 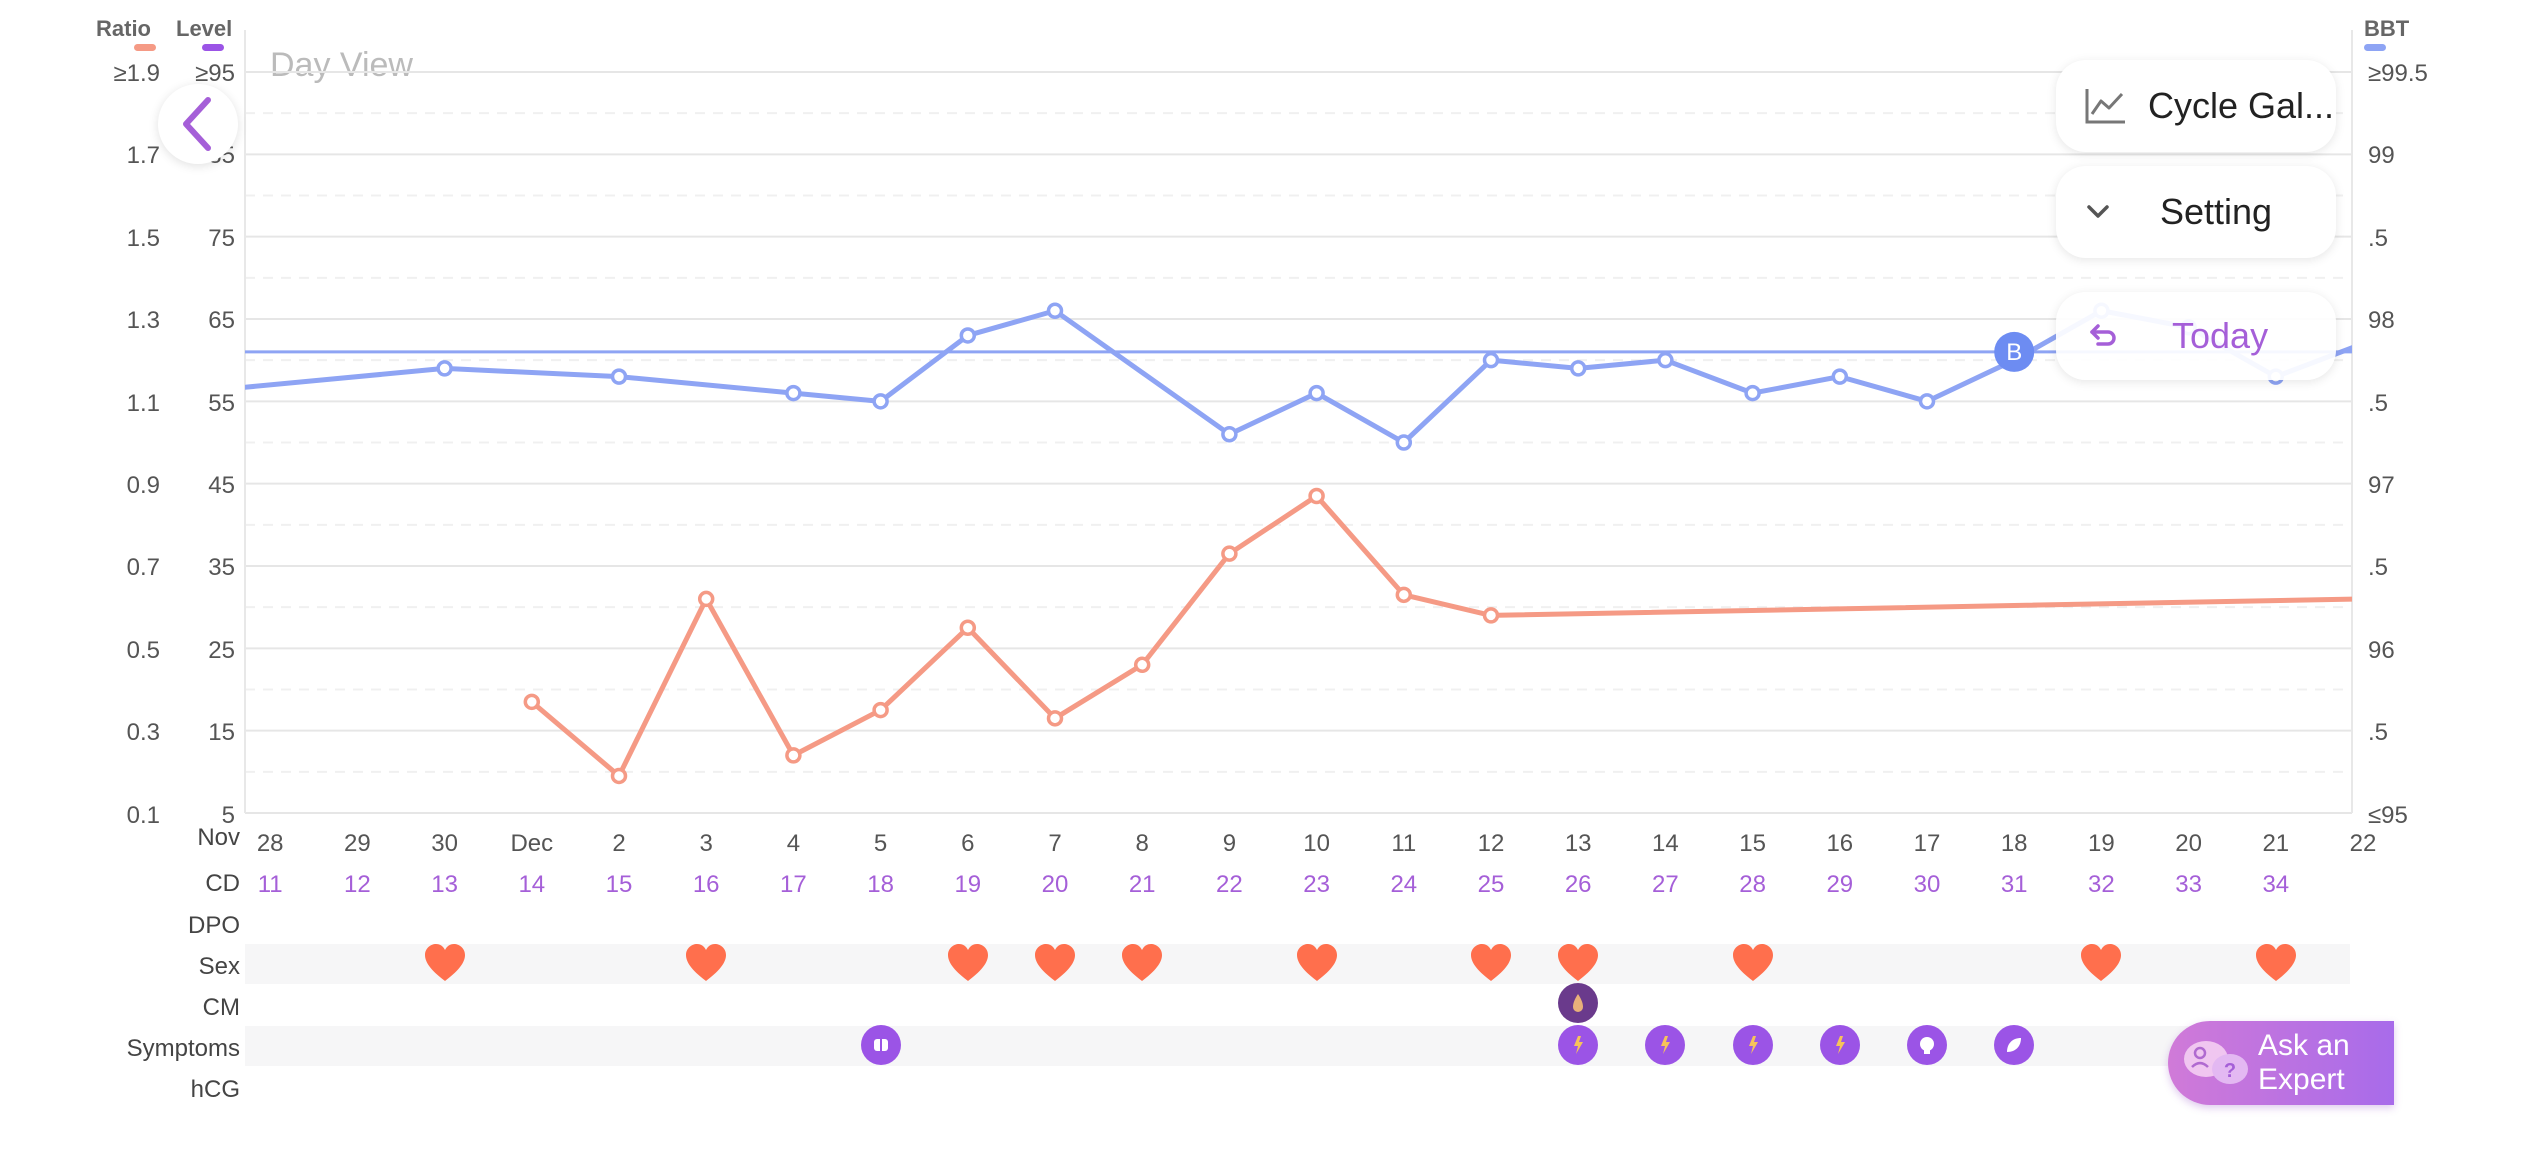 What do you see at coordinates (2014, 843) in the screenshot?
I see `date-label: 18` at bounding box center [2014, 843].